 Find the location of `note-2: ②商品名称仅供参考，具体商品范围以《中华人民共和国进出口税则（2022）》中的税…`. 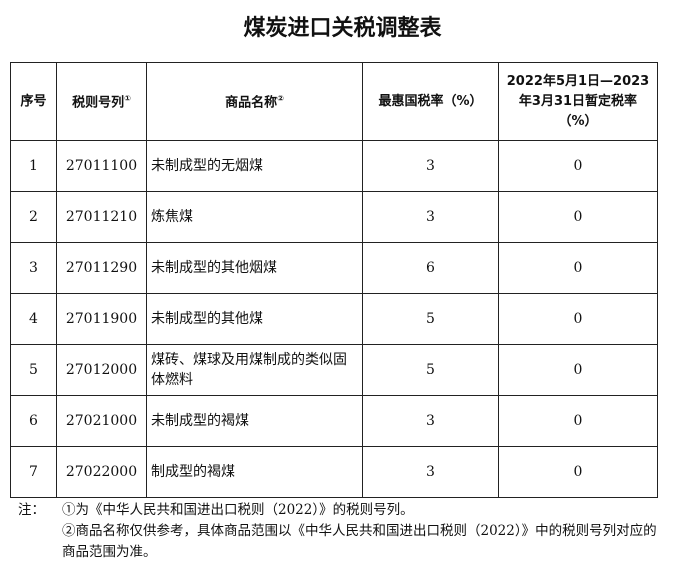

note-2: ②商品名称仅供参考，具体商品范围以《中华人民共和国进出口税则（2022）》中的税… is located at coordinates (359, 541).